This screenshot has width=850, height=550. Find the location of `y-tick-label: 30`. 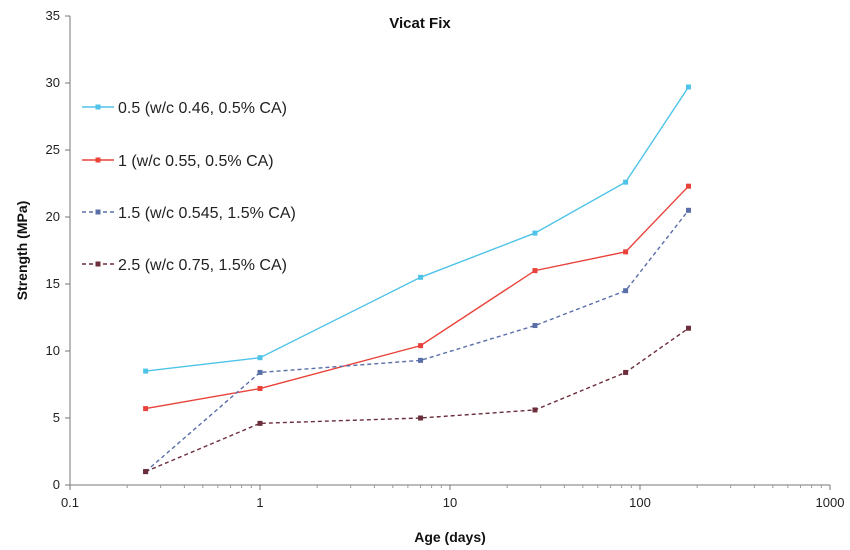

y-tick-label: 30 is located at coordinates (53, 82).